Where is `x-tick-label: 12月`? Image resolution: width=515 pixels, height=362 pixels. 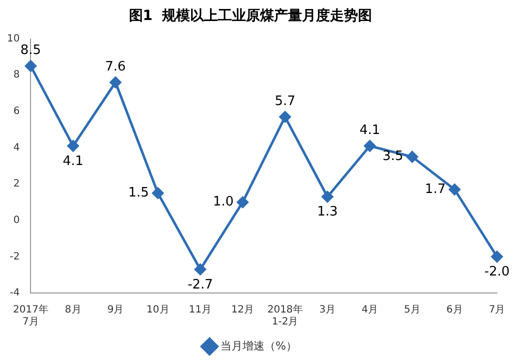
x-tick-label: 12月 is located at coordinates (242, 310).